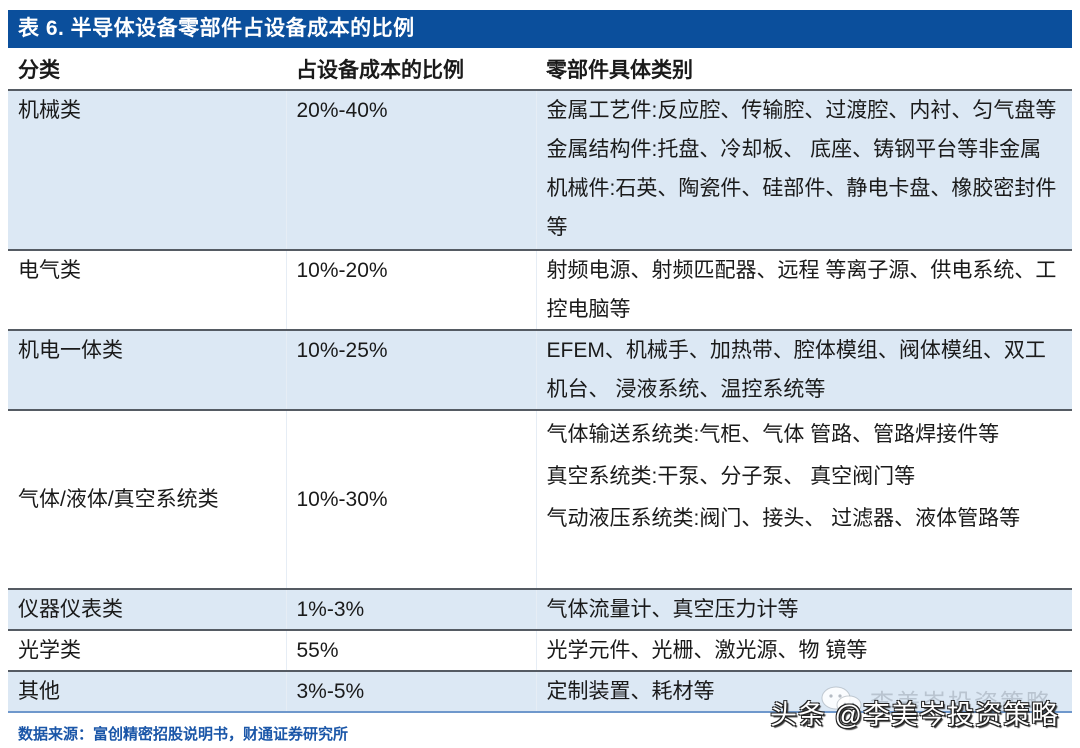  I want to click on table-header-row: 分类 占设备成本的比例 零部件具体类别, so click(540, 69).